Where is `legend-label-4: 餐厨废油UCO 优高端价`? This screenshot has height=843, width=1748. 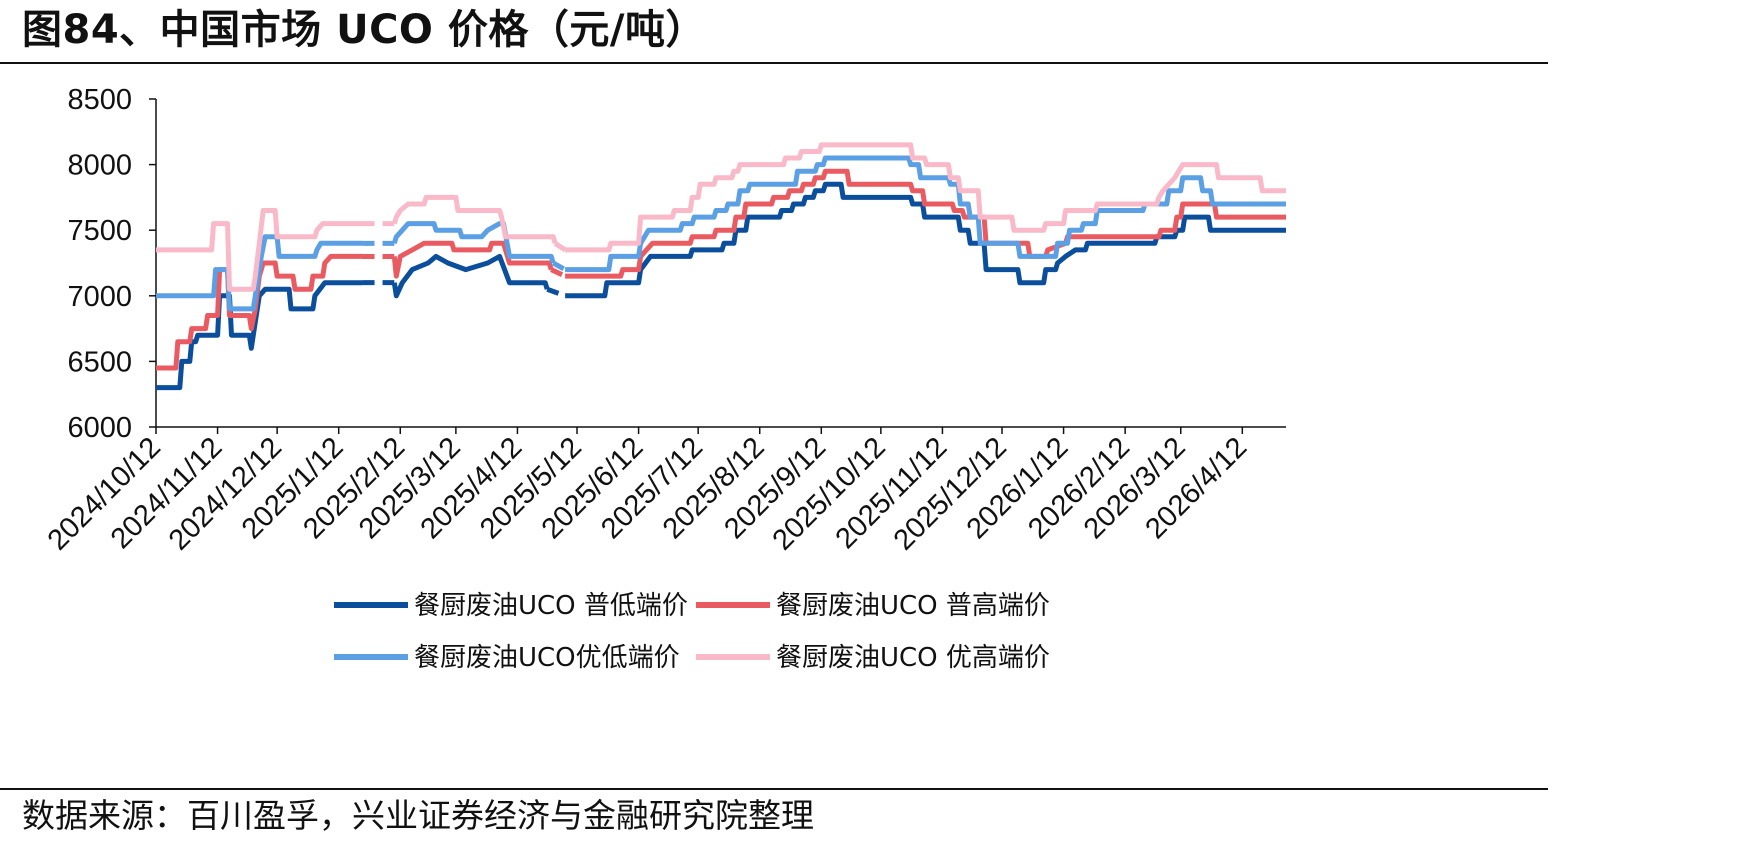
legend-label-4: 餐厨废油UCO 优高端价 is located at coordinates (913, 658).